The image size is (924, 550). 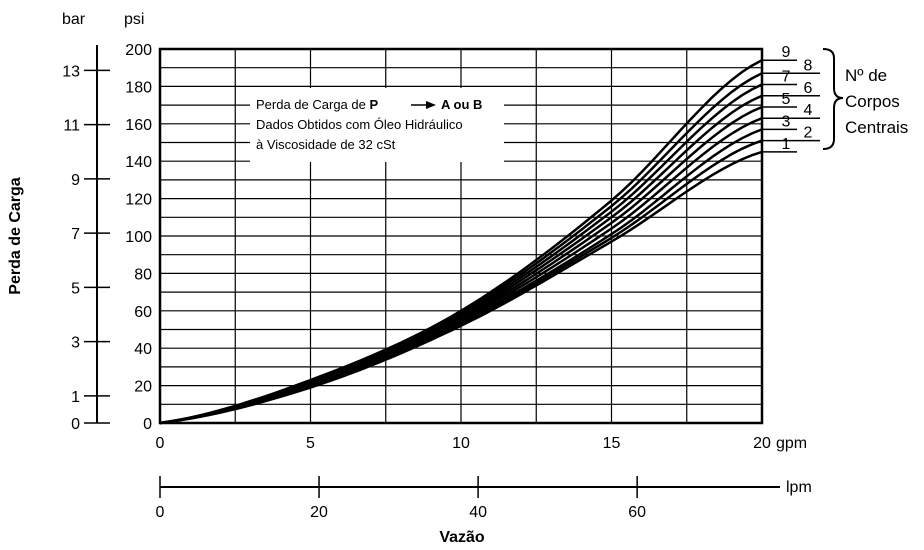 I want to click on bar-tick-label: 7, so click(x=75, y=234).